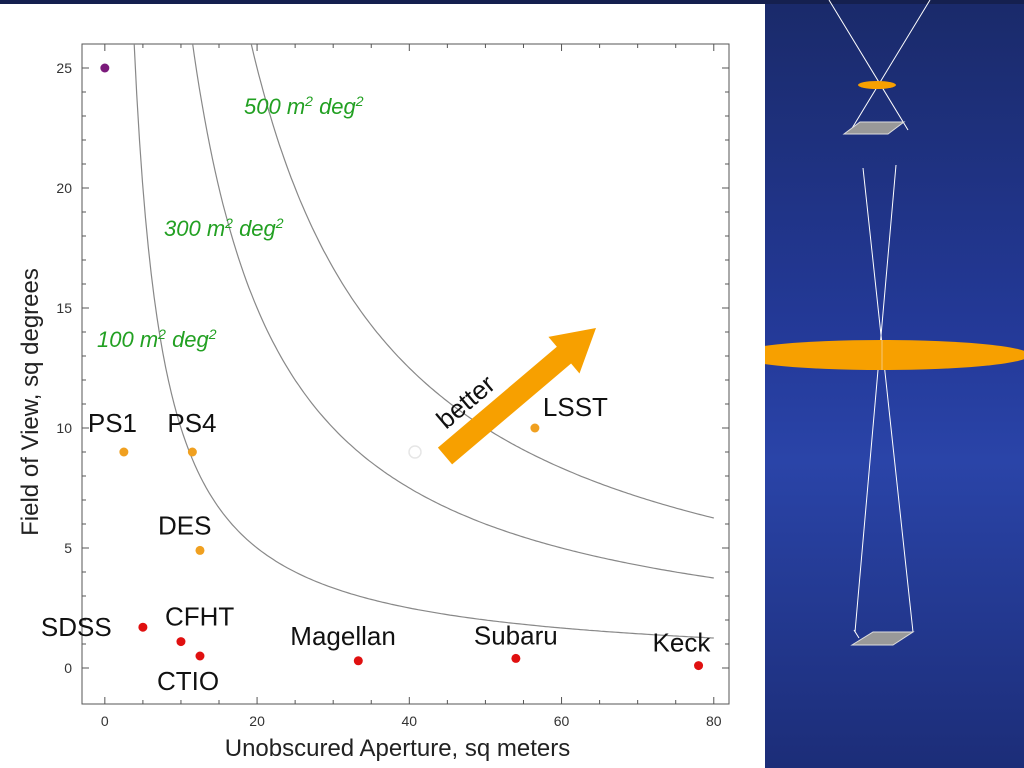  I want to click on better-arrow-shape, so click(516, 396).